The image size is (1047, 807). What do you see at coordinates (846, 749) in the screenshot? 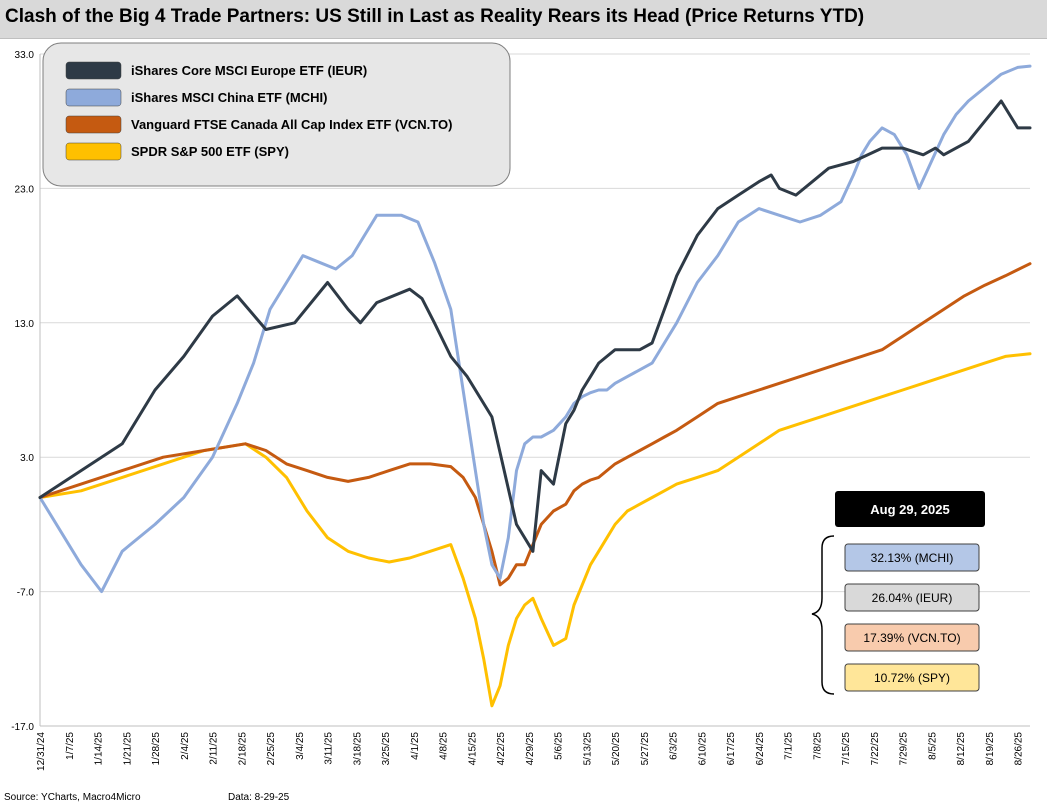
I see `x-tick-label: 7/15/25` at bounding box center [846, 749].